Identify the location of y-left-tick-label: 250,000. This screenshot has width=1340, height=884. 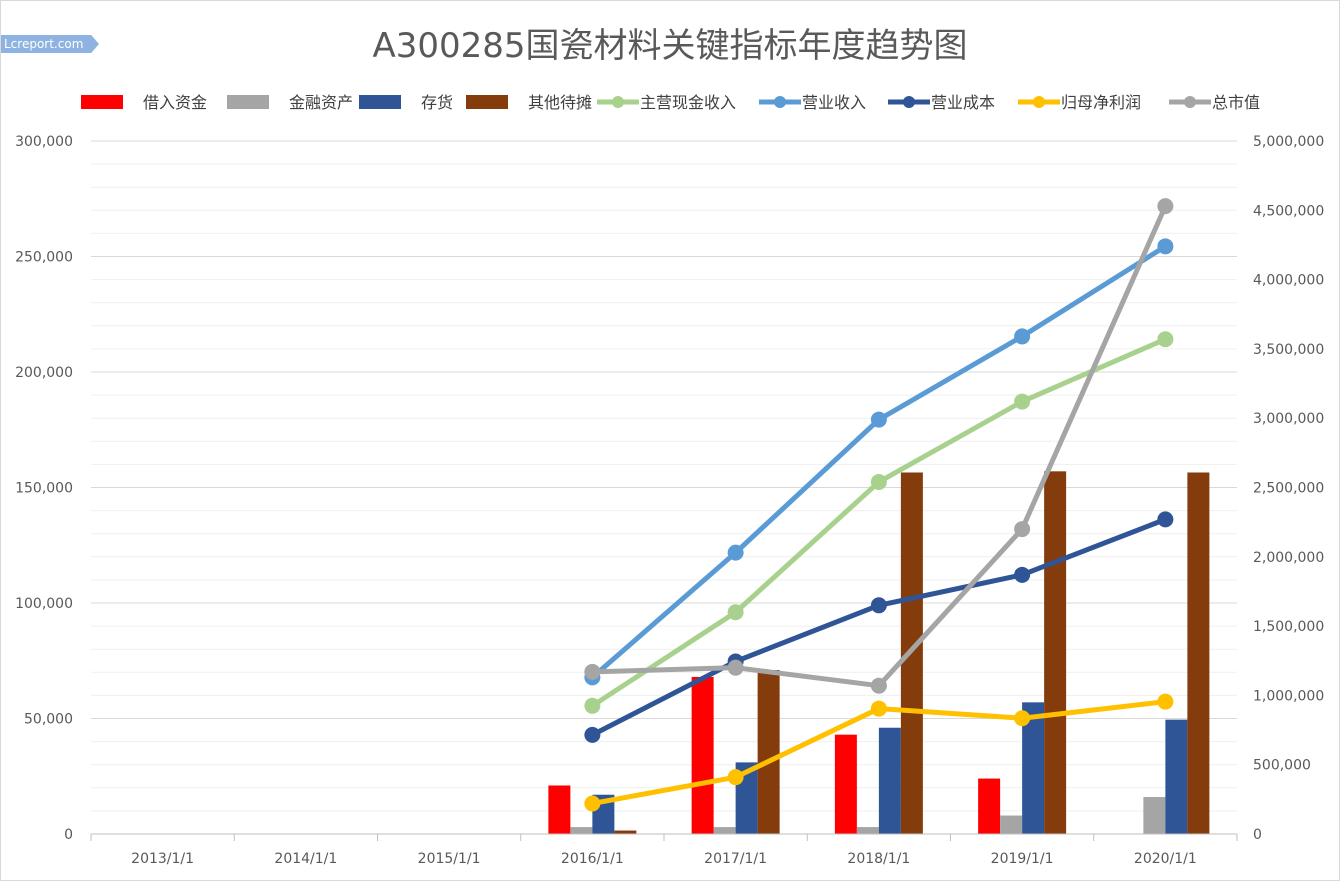
(44, 258).